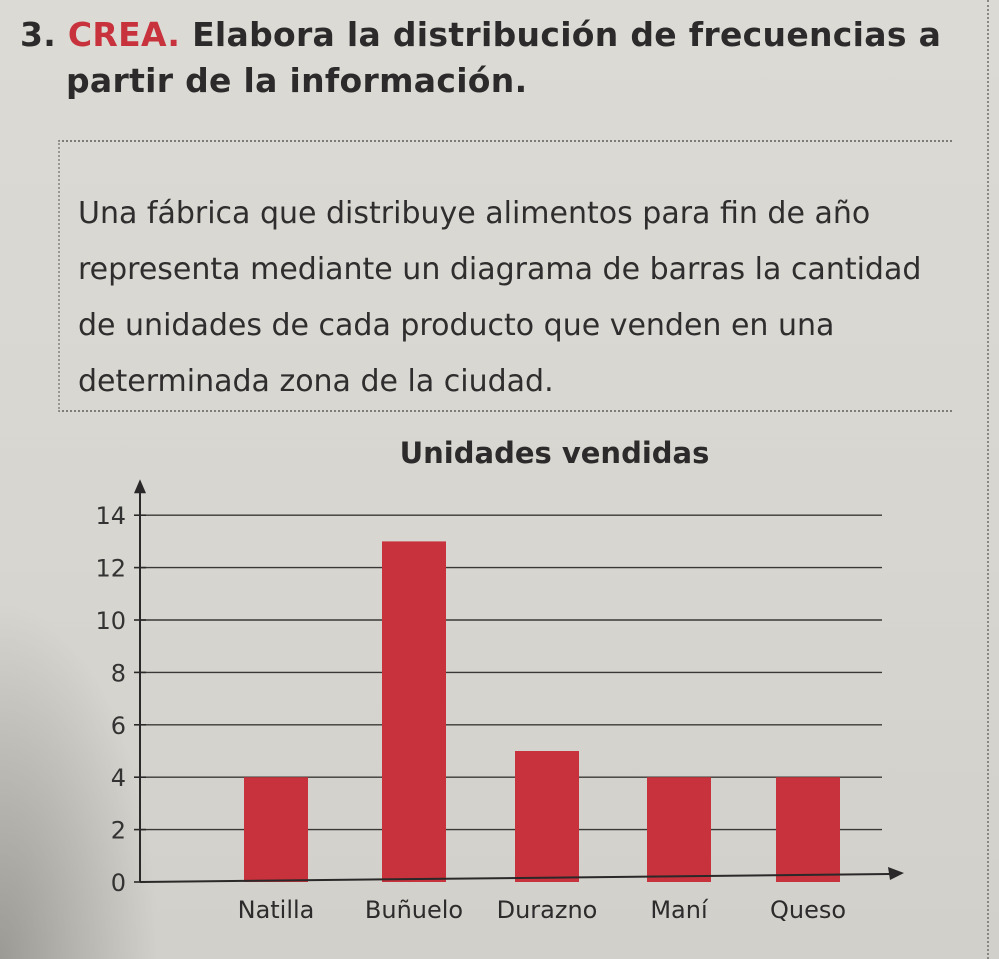 The height and width of the screenshot is (959, 999). Describe the element at coordinates (38, 34) in the screenshot. I see `exercise-number: 3.` at that location.